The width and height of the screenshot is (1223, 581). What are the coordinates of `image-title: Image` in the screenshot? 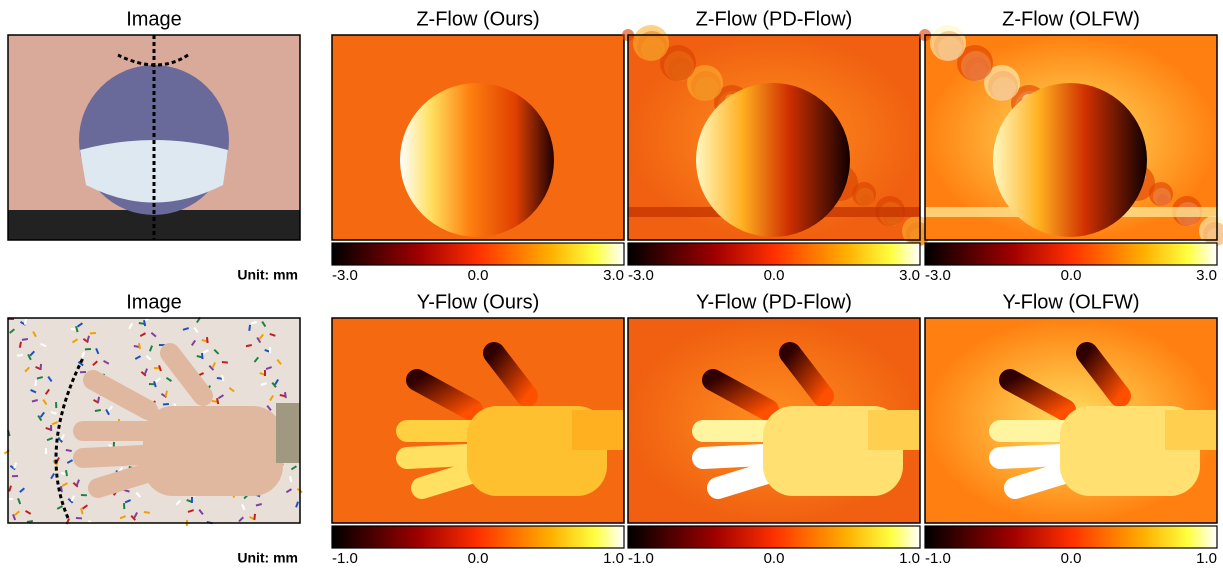 It's located at (154, 19).